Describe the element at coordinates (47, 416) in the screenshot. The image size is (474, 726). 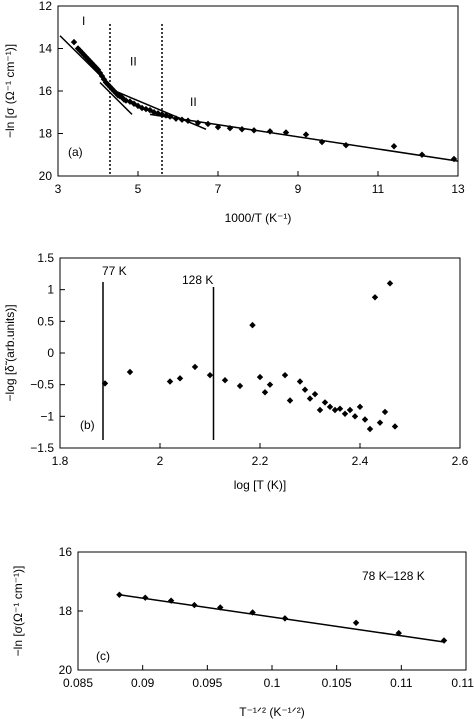
I see `panel-b-ytick-label: −1` at that location.